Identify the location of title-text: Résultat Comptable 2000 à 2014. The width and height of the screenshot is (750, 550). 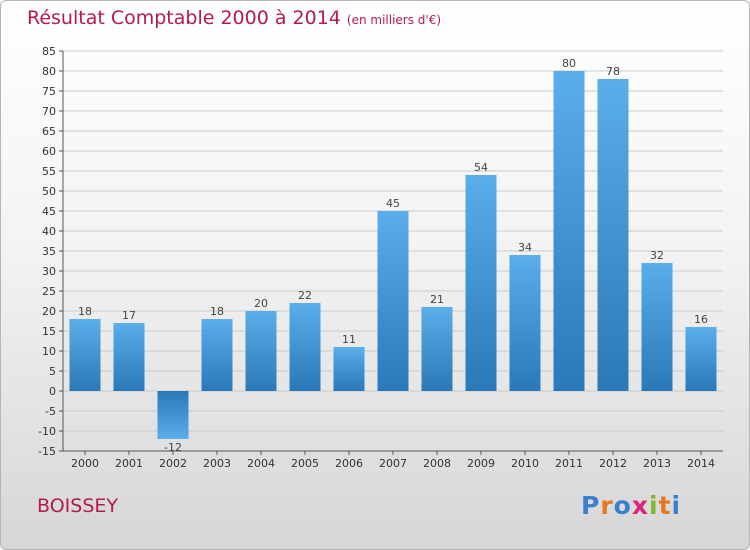
(184, 18).